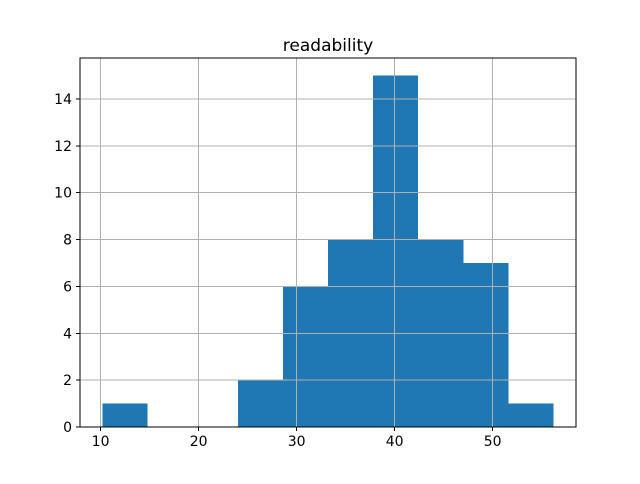  Describe the element at coordinates (101, 442) in the screenshot. I see `x-tick-label: 10` at that location.